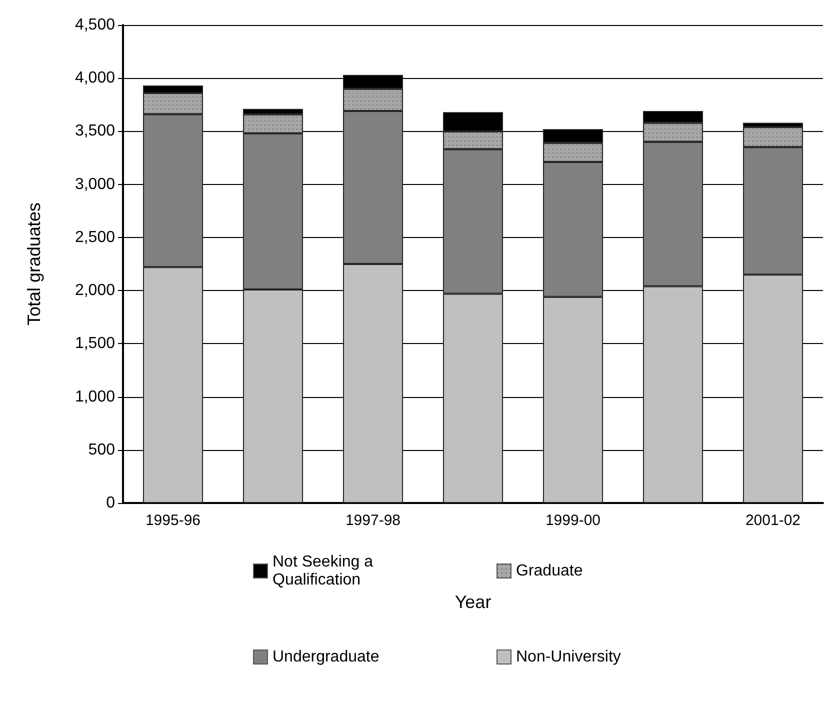  I want to click on y-axis-title: Total graduates, so click(34, 264).